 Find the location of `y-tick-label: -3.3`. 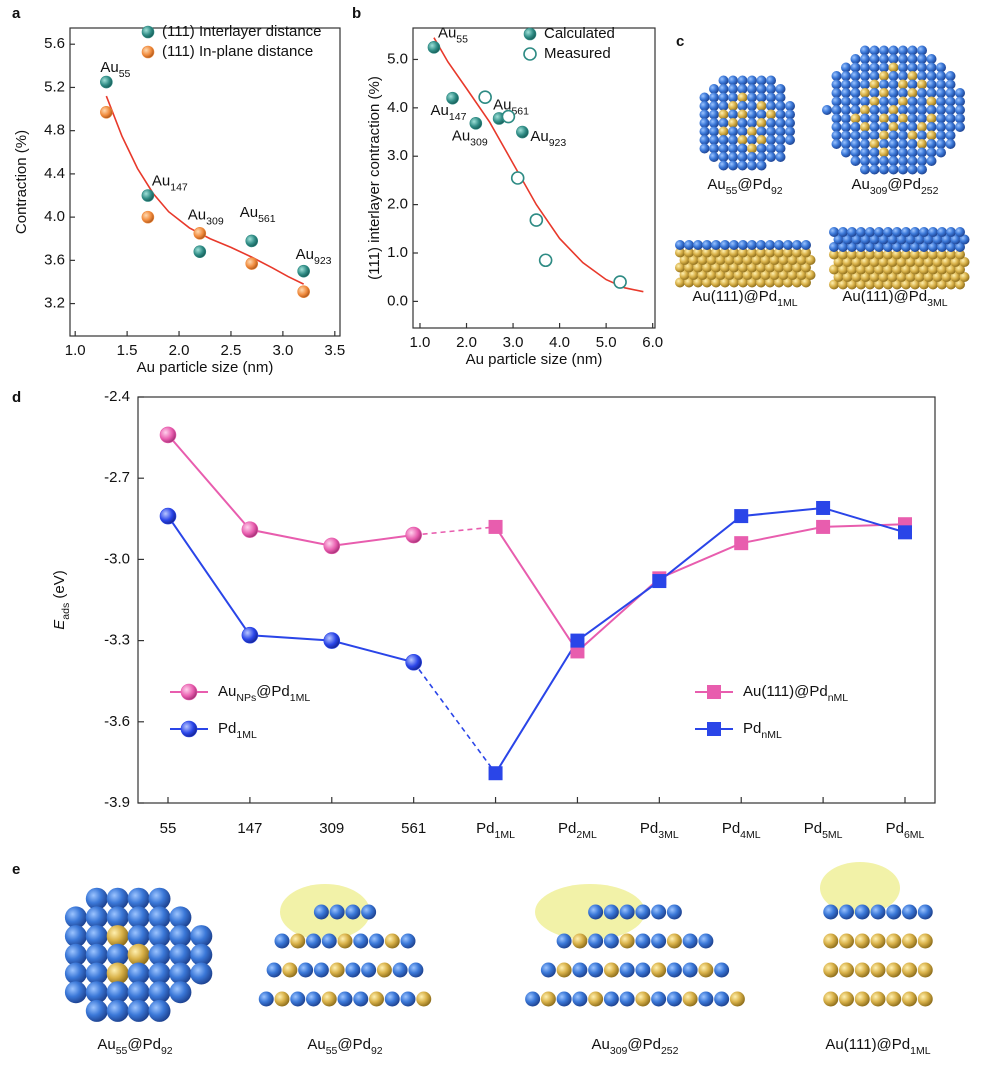

y-tick-label: -3.3 is located at coordinates (117, 640).